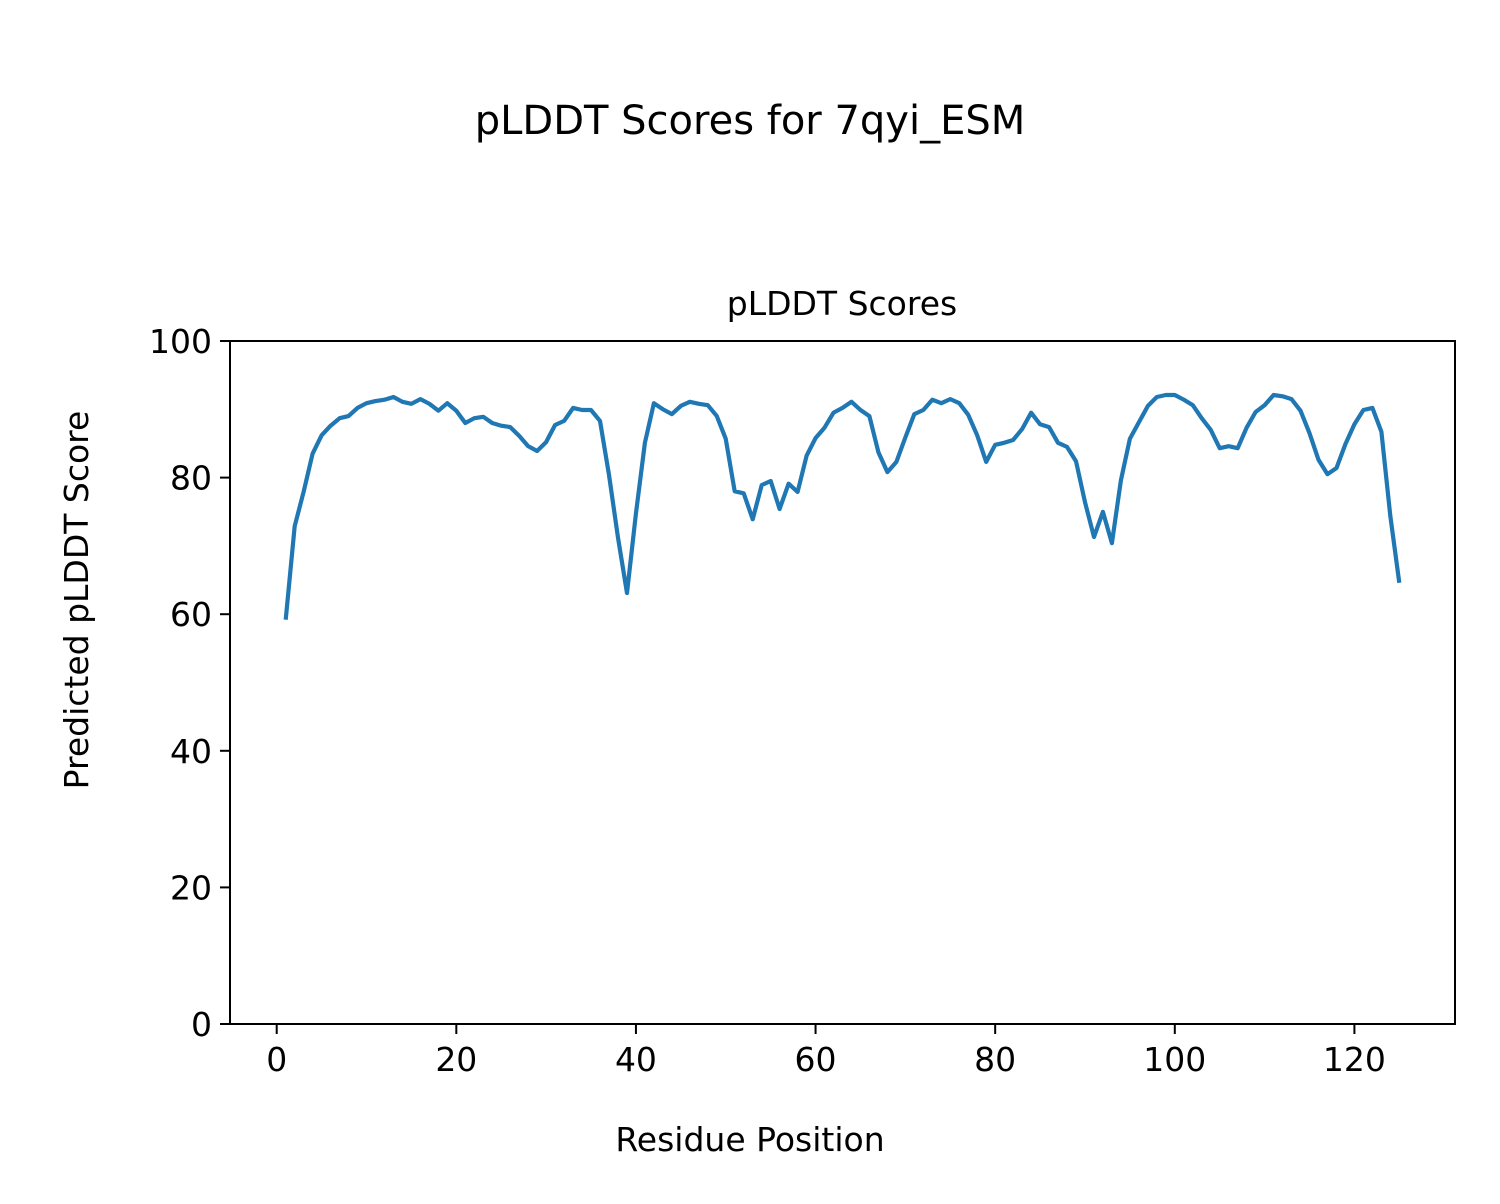  What do you see at coordinates (191, 614) in the screenshot?
I see `y-tick-label: 60` at bounding box center [191, 614].